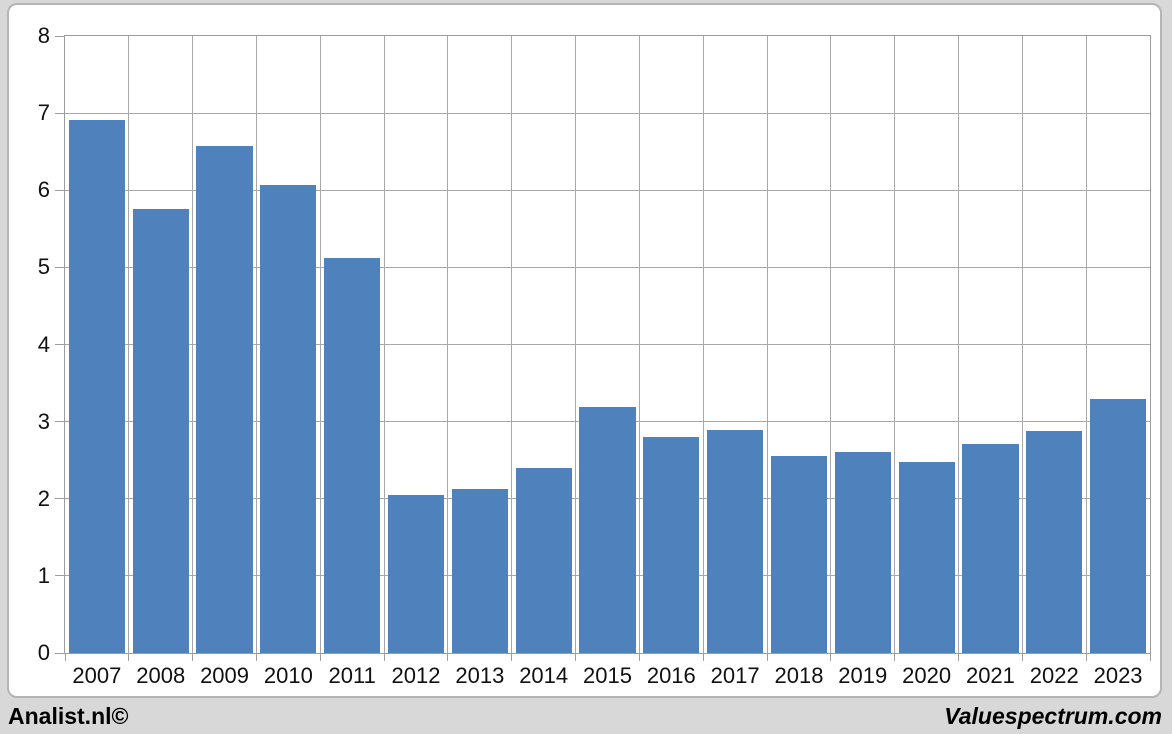 The image size is (1172, 734). What do you see at coordinates (927, 675) in the screenshot?
I see `x-axis-label-2020: 2020` at bounding box center [927, 675].